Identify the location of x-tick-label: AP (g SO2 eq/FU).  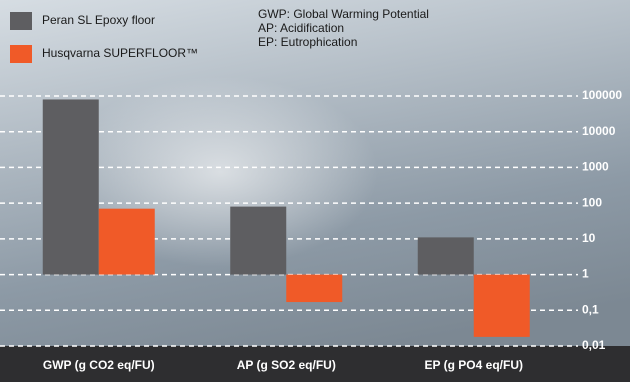
(286, 365).